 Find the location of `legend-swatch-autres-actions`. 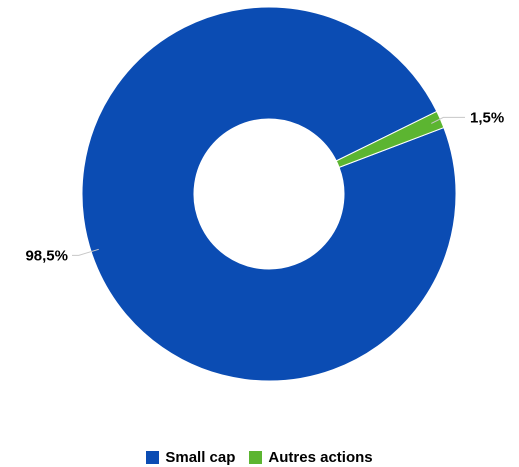

legend-swatch-autres-actions is located at coordinates (256, 457).